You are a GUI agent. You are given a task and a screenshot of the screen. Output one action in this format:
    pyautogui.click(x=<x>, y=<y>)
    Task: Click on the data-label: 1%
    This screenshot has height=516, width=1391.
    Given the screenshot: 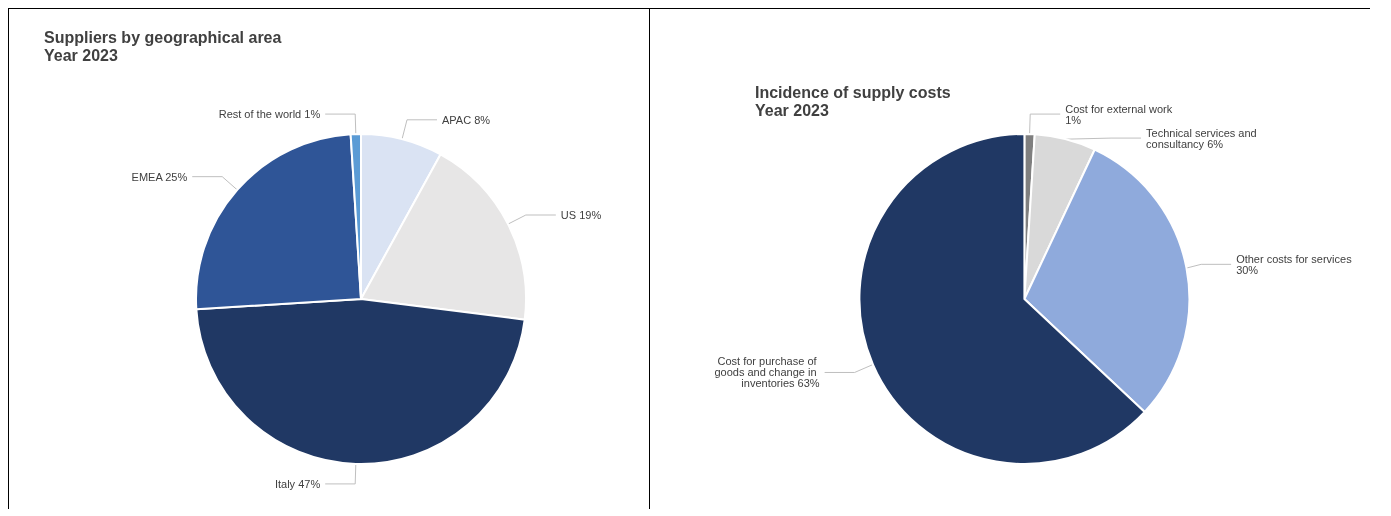 What is the action you would take?
    pyautogui.click(x=1073, y=119)
    